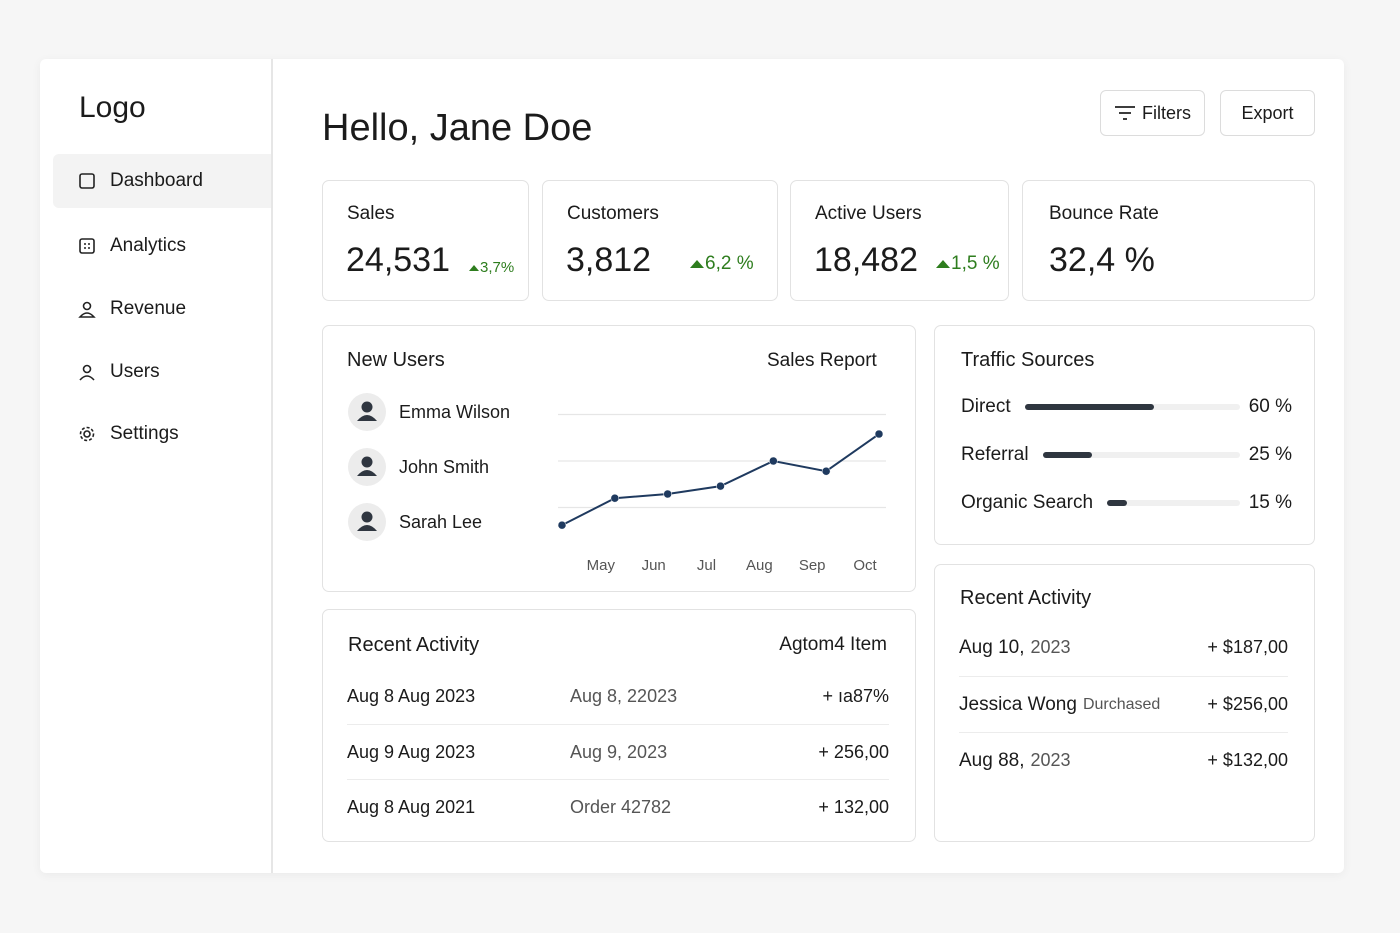  I want to click on card-title: Traffic Sources, so click(1028, 360).